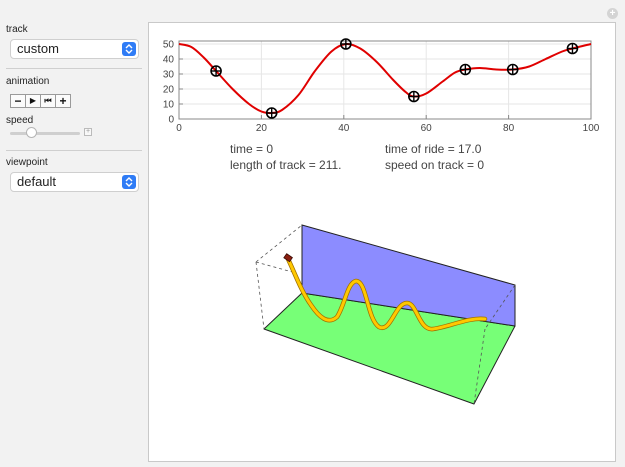  I want to click on y-tick-label: 30, so click(169, 75).